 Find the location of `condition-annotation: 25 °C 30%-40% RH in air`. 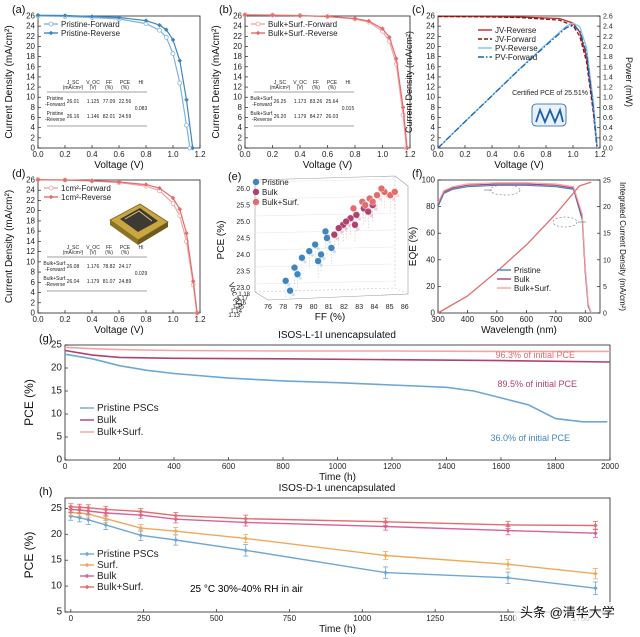

condition-annotation: 25 °C 30%-40% RH in air is located at coordinates (247, 589).